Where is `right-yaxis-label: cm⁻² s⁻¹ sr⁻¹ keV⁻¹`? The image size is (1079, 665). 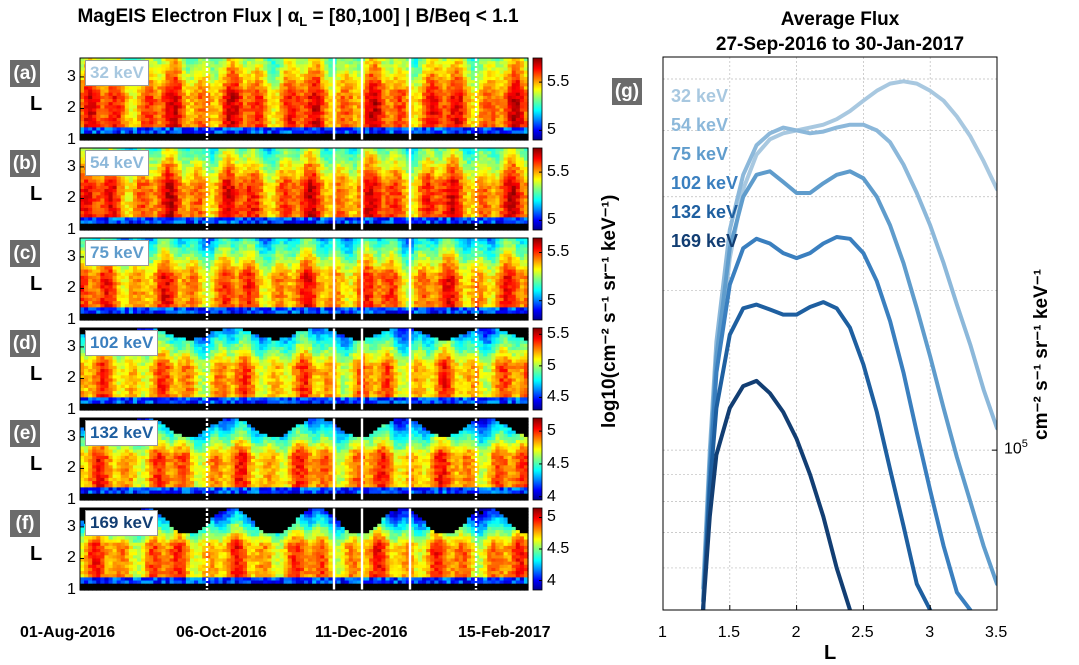 right-yaxis-label: cm⁻² s⁻¹ sr⁻¹ keV⁻¹ is located at coordinates (1035, 5).